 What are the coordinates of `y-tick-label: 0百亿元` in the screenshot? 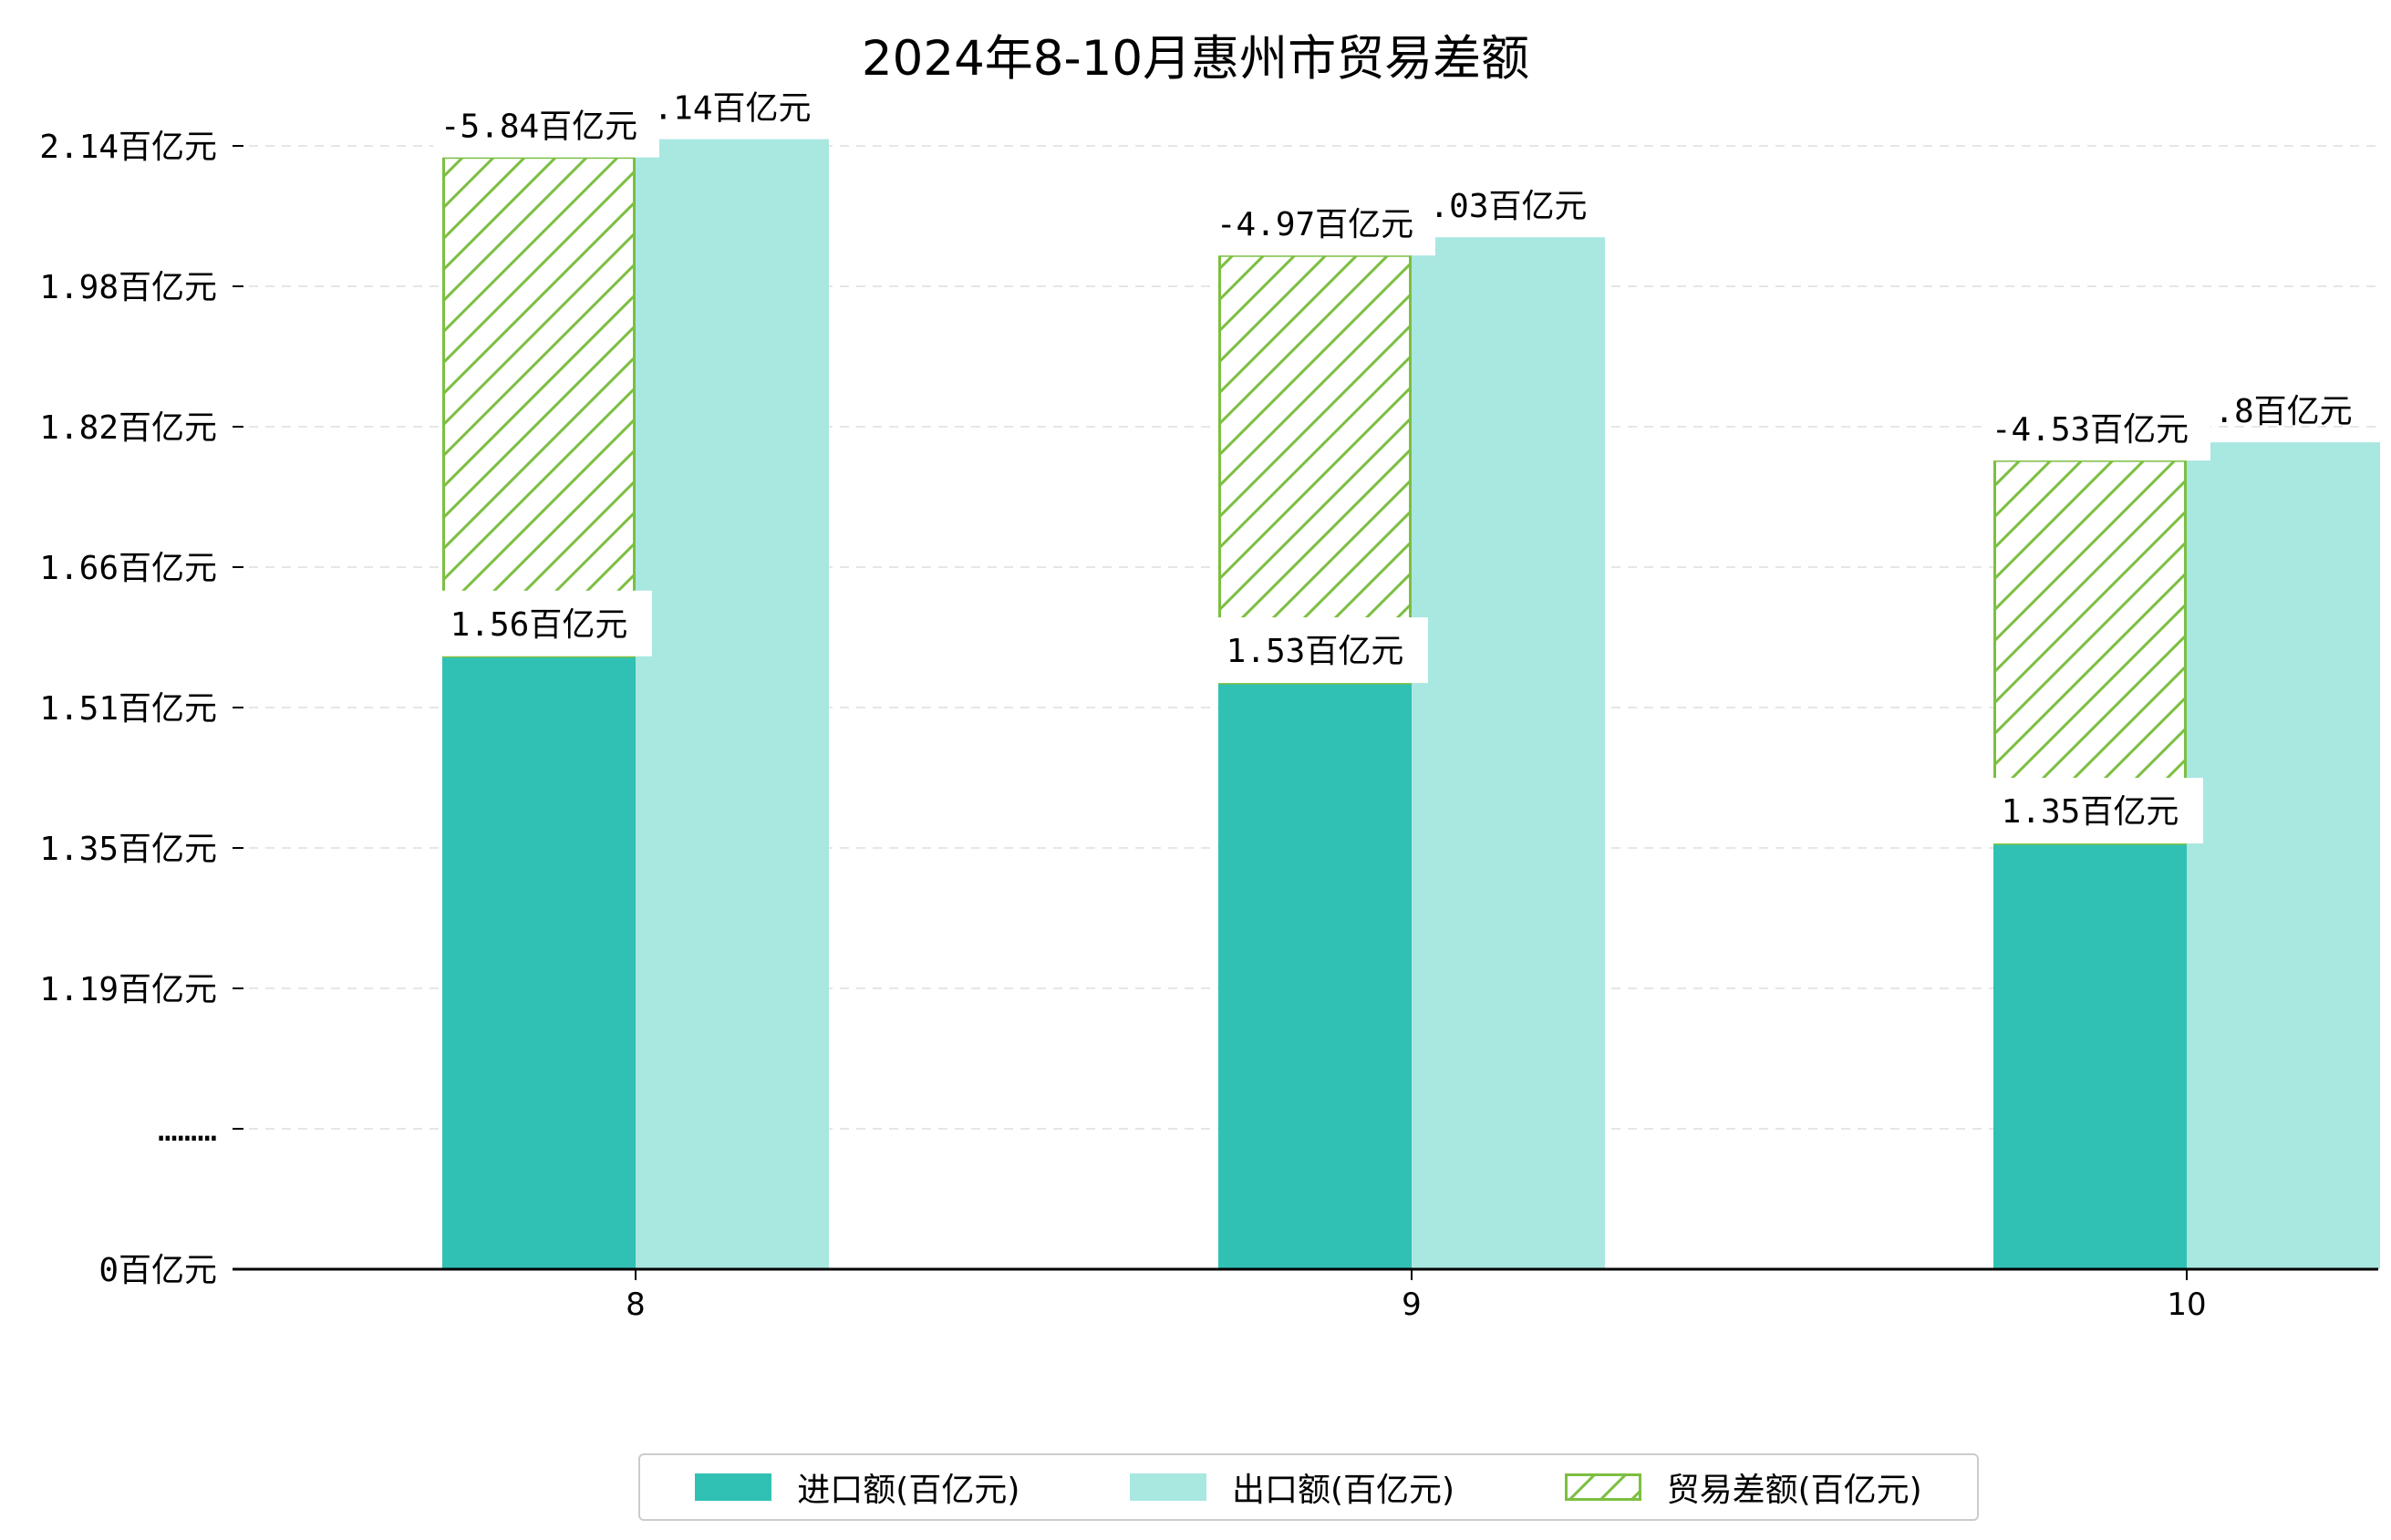 It's located at (157, 1270).